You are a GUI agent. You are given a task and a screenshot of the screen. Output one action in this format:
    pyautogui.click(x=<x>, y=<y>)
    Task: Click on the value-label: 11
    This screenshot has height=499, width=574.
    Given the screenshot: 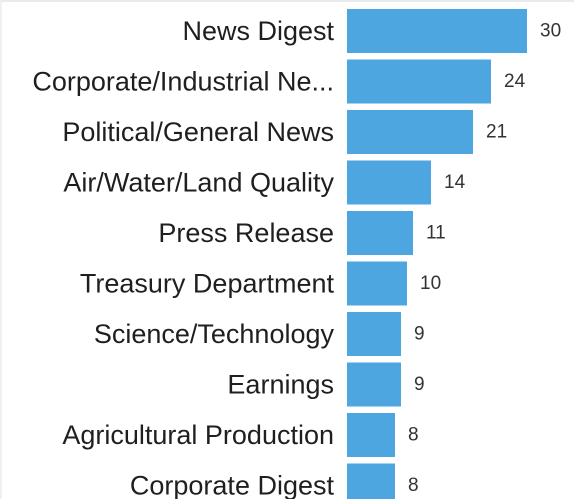 What is the action you would take?
    pyautogui.click(x=436, y=233)
    